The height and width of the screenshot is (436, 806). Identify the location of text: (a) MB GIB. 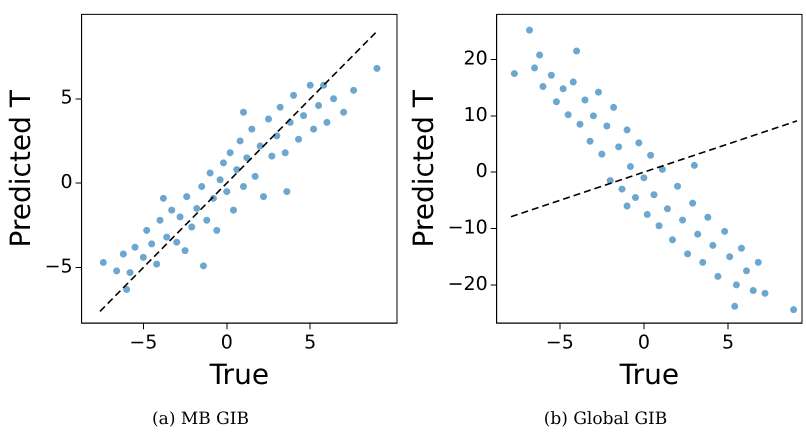
(200, 419).